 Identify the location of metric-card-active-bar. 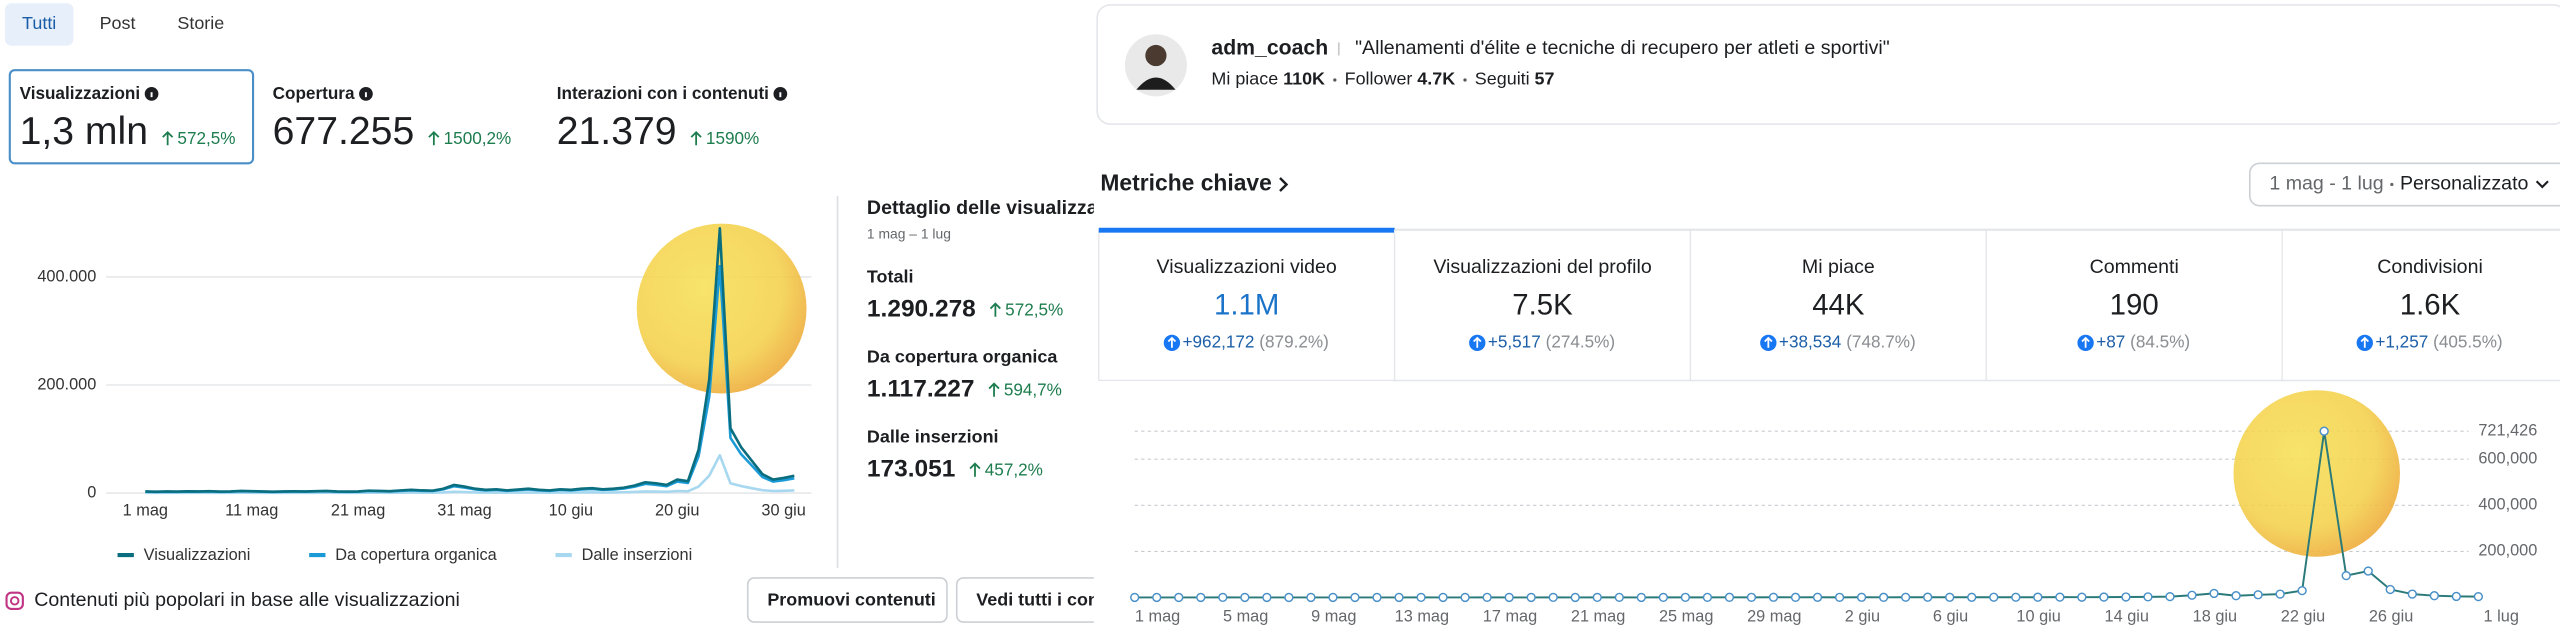
(1246, 230).